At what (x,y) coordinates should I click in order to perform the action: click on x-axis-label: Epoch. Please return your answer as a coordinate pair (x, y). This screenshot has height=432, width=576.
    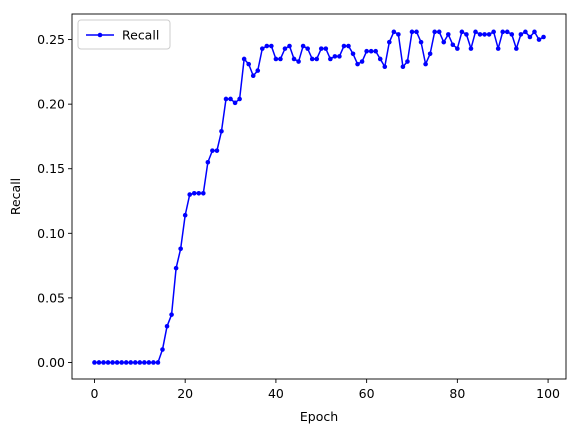
    Looking at the image, I should click on (319, 416).